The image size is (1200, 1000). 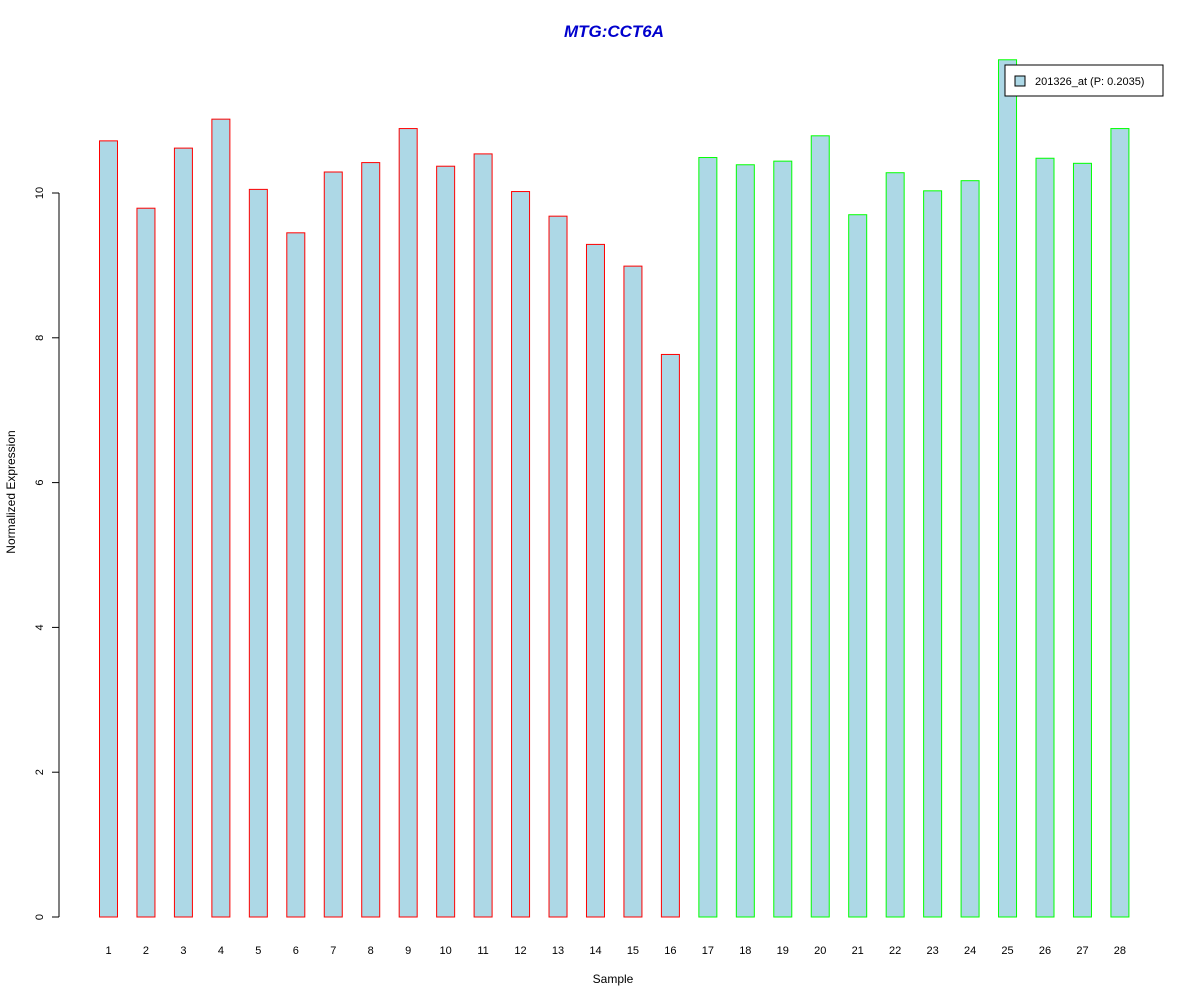 What do you see at coordinates (333, 951) in the screenshot?
I see `x-tick-label: 7` at bounding box center [333, 951].